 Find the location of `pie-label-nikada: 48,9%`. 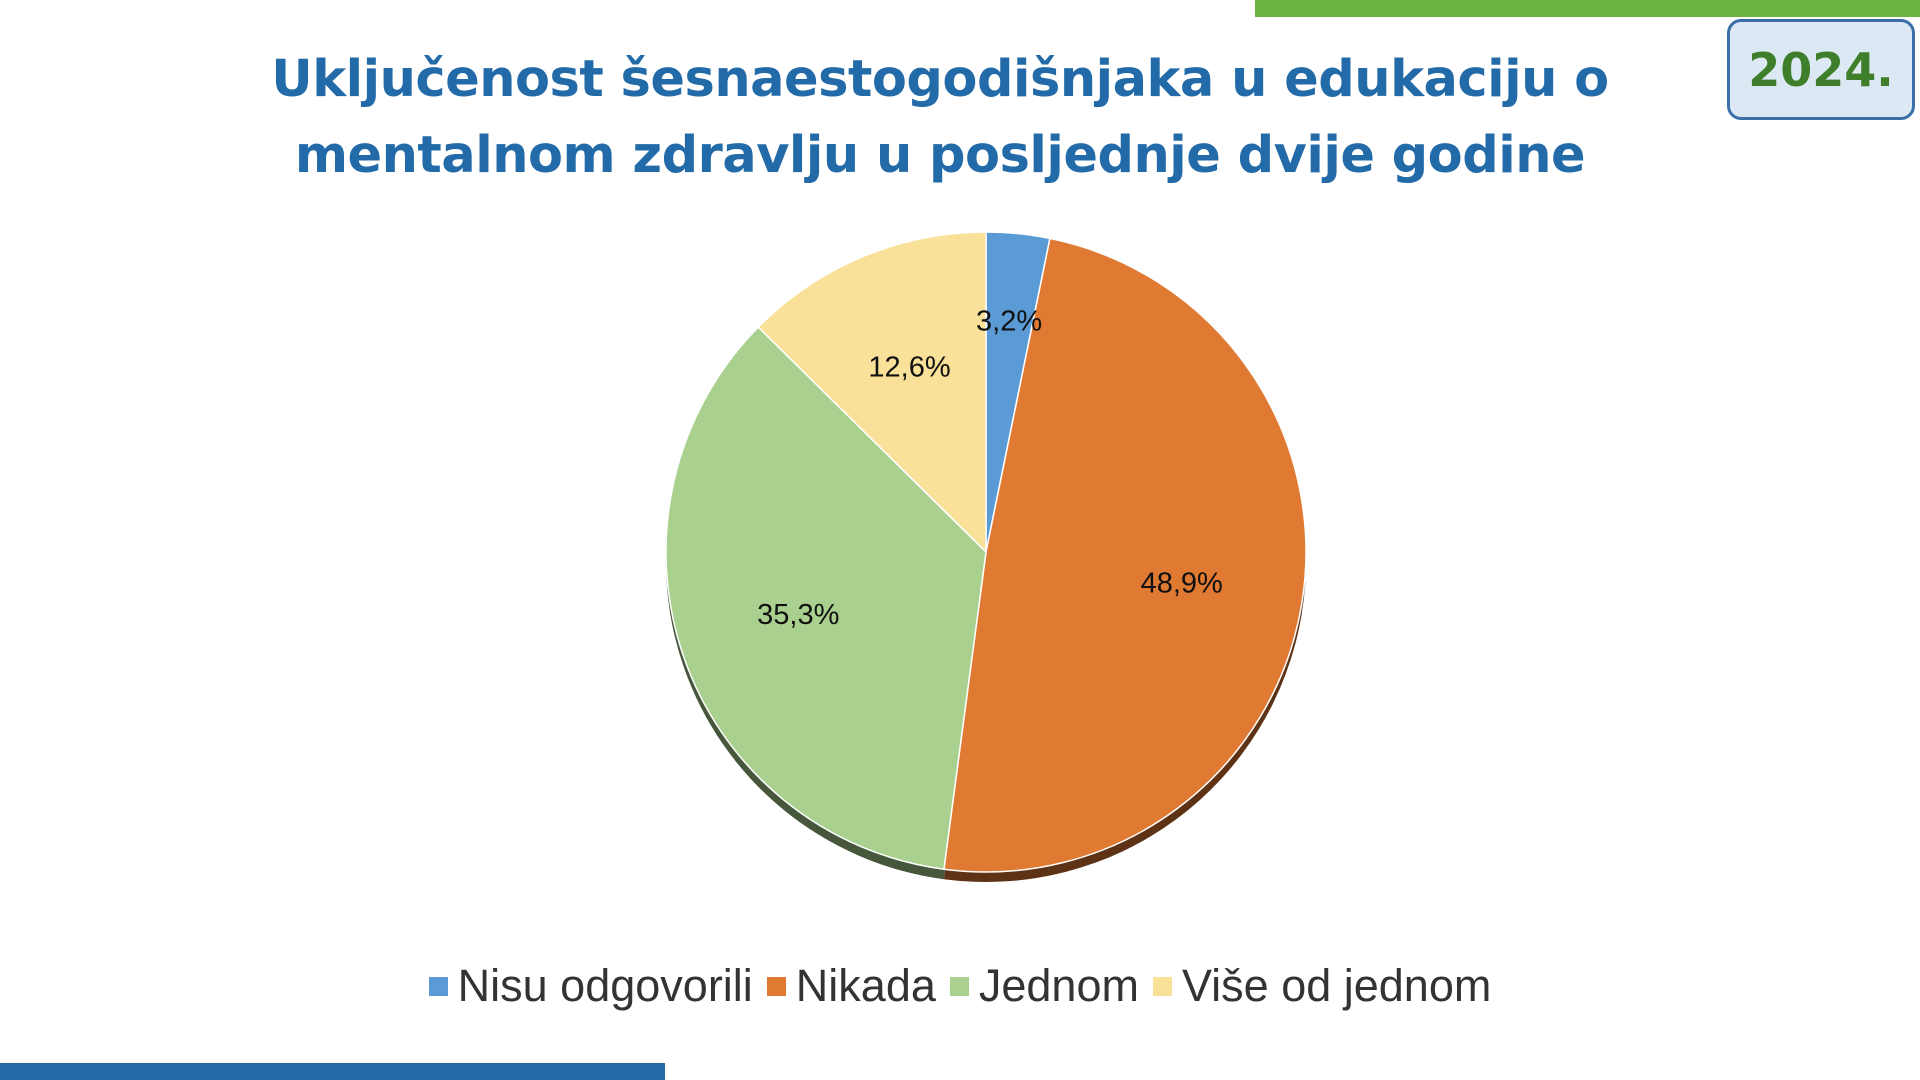

pie-label-nikada: 48,9% is located at coordinates (1182, 584).